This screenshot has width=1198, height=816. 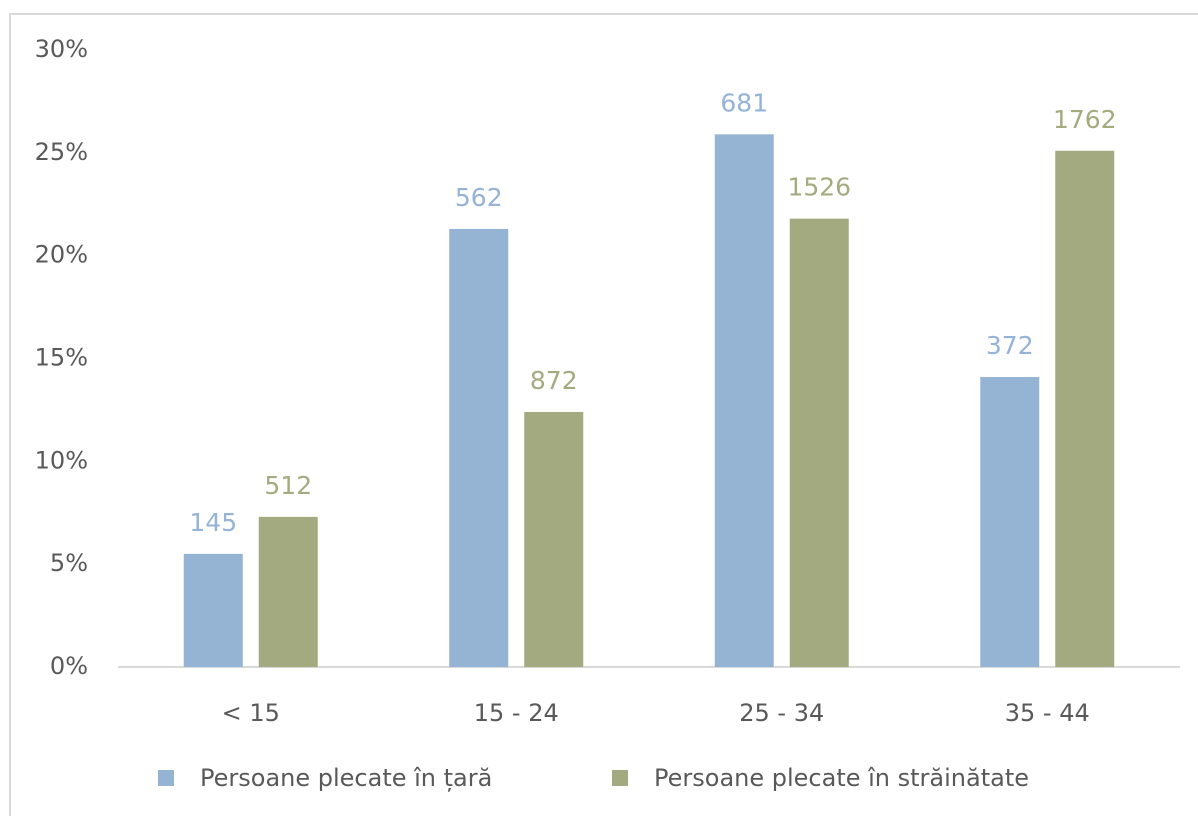 What do you see at coordinates (213, 522) in the screenshot?
I see `data-label: 145` at bounding box center [213, 522].